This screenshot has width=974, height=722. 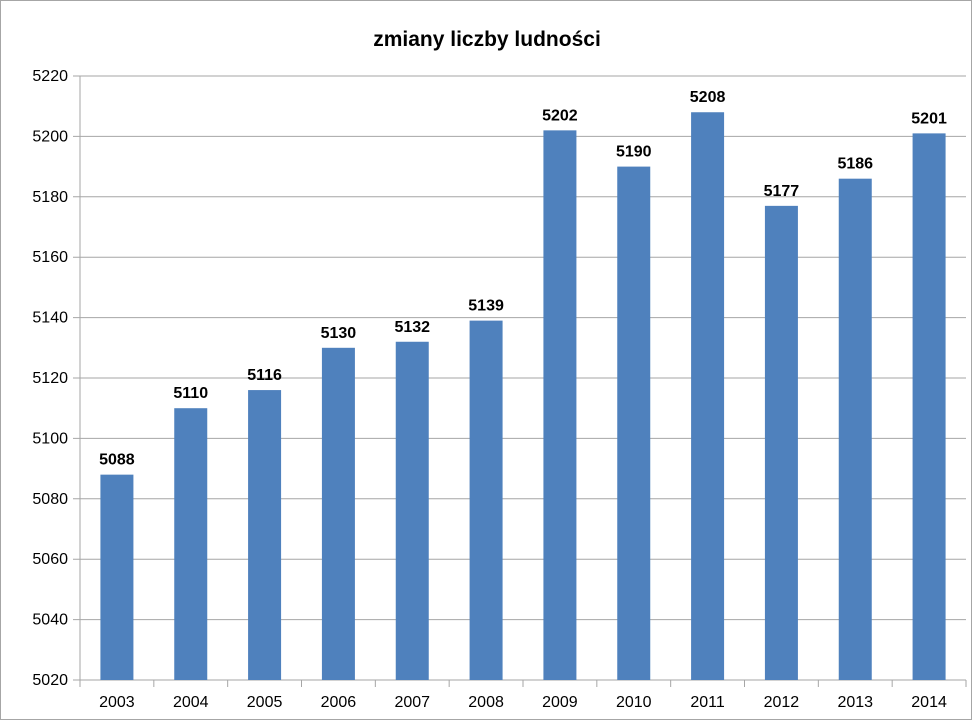 I want to click on x-tick-label: 2013, so click(x=855, y=702).